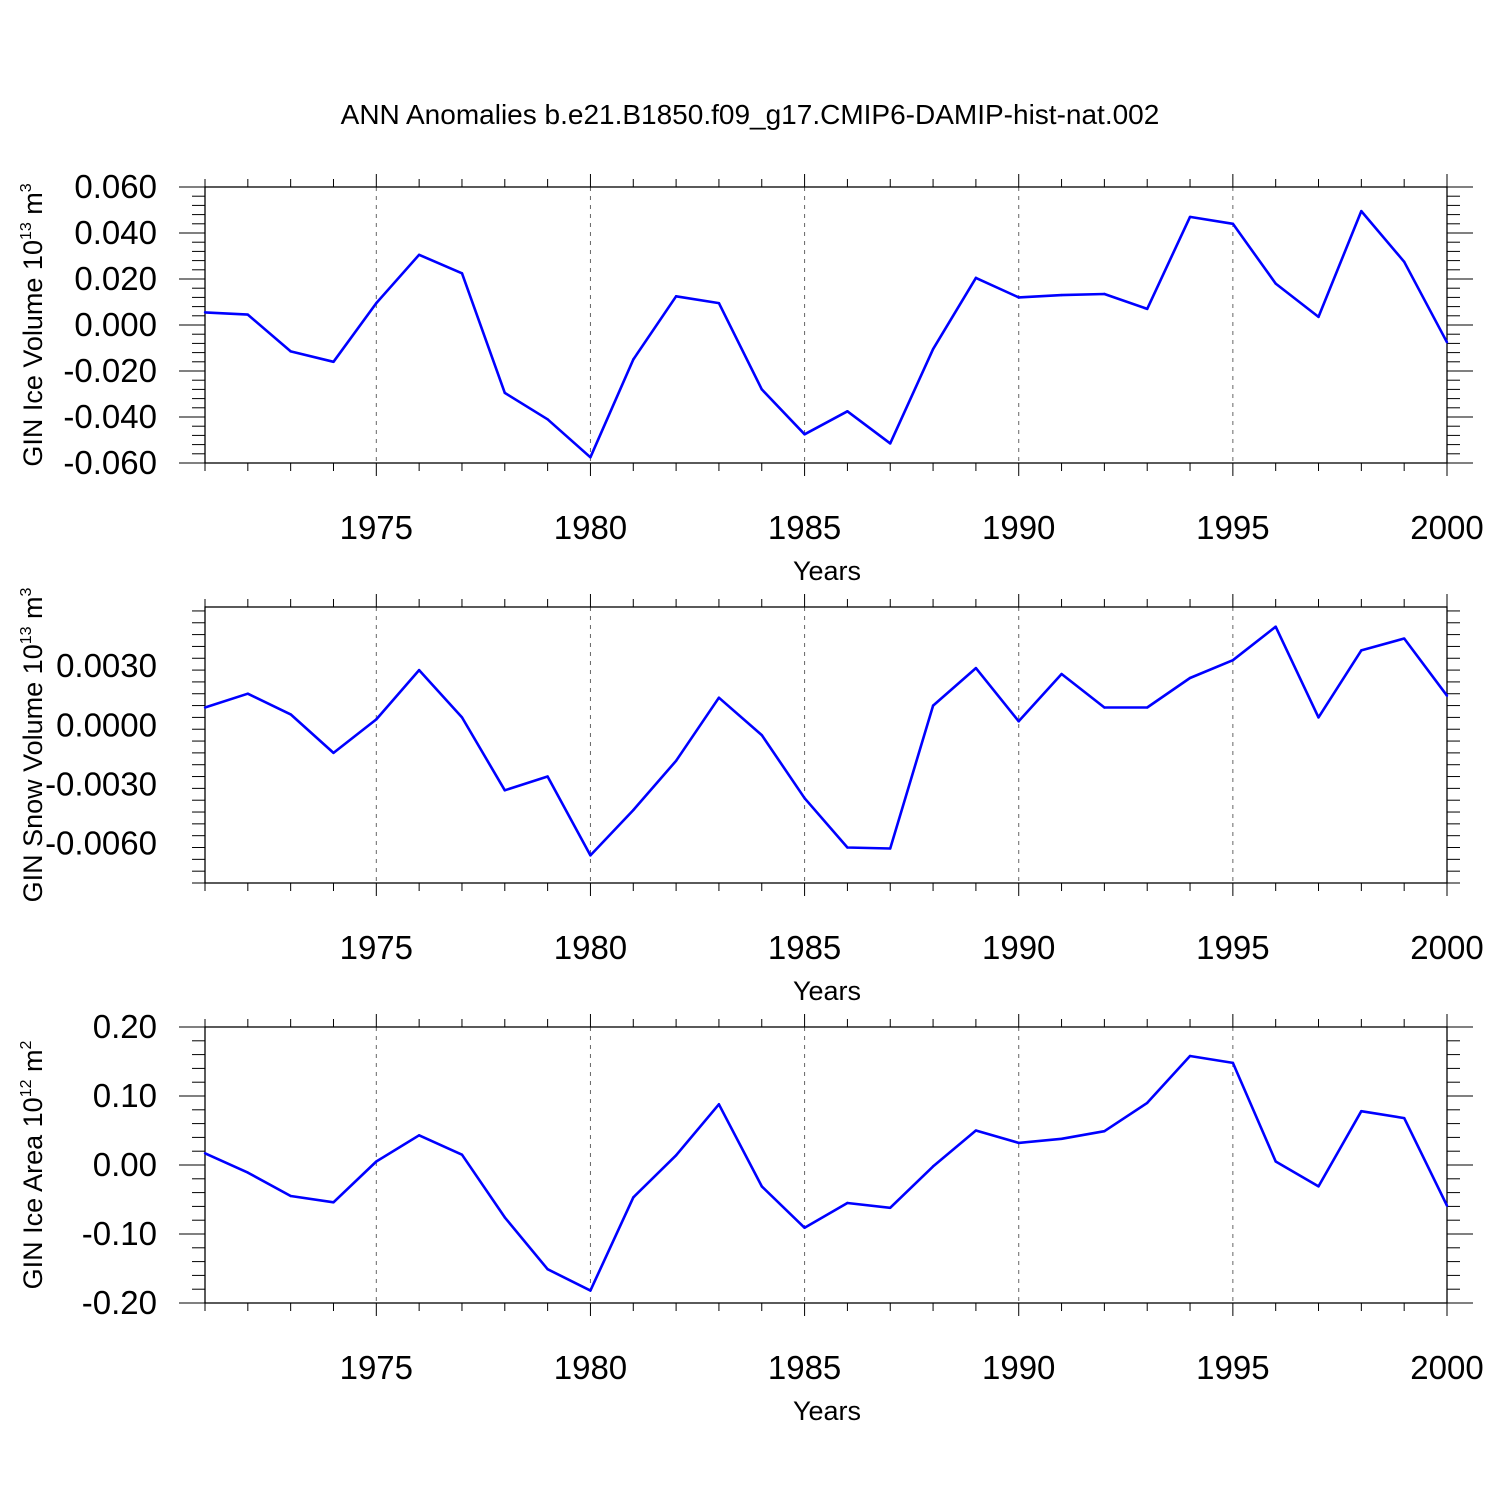 The width and height of the screenshot is (1500, 1500). Describe the element at coordinates (115, 186) in the screenshot. I see `y-tick-label: 0.060` at that location.